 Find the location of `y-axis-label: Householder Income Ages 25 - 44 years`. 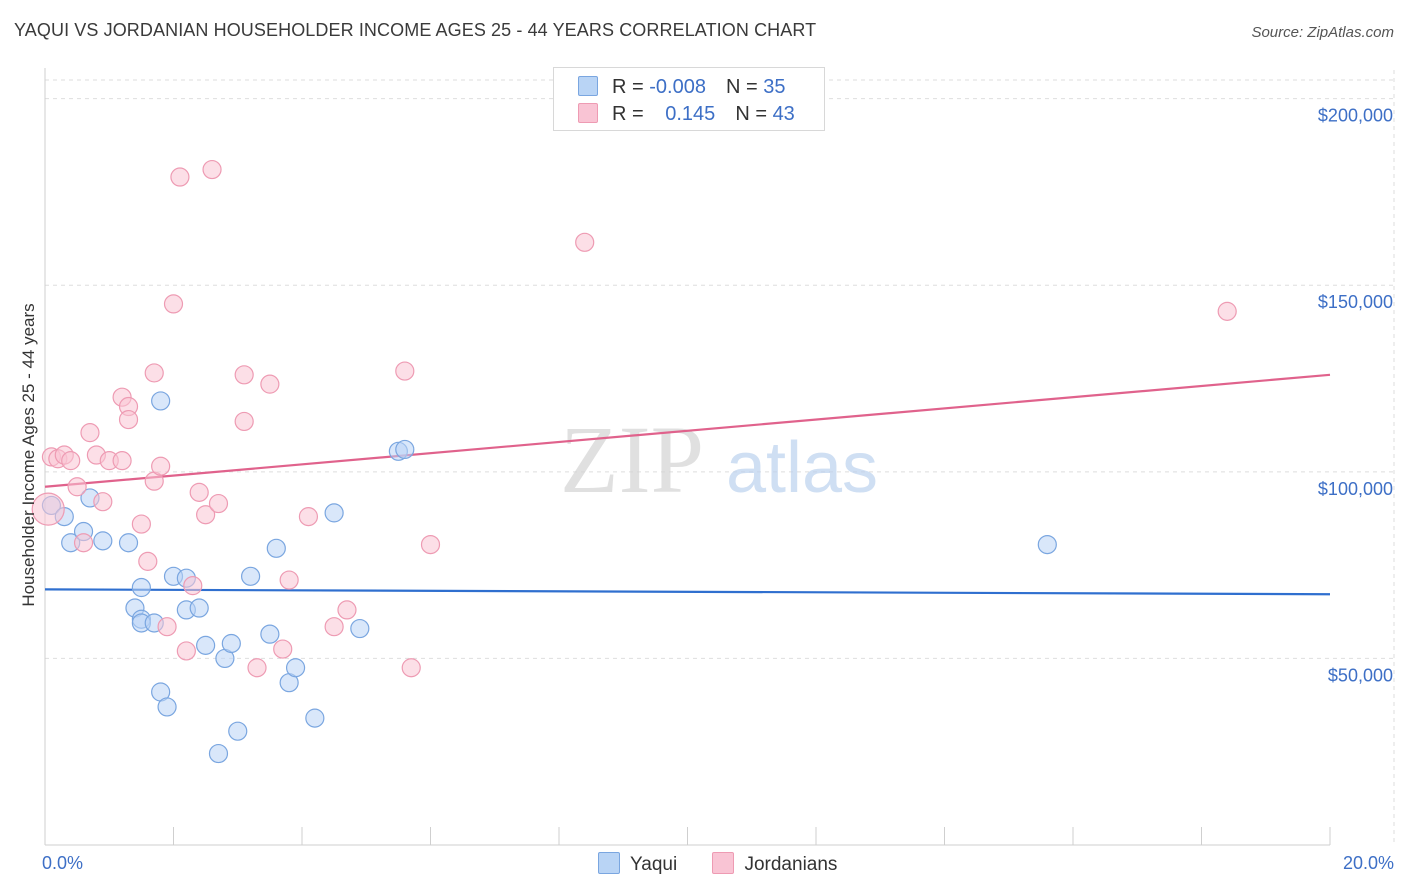

y-axis-label: Householder Income Ages 25 - 44 years is located at coordinates (28, 454).